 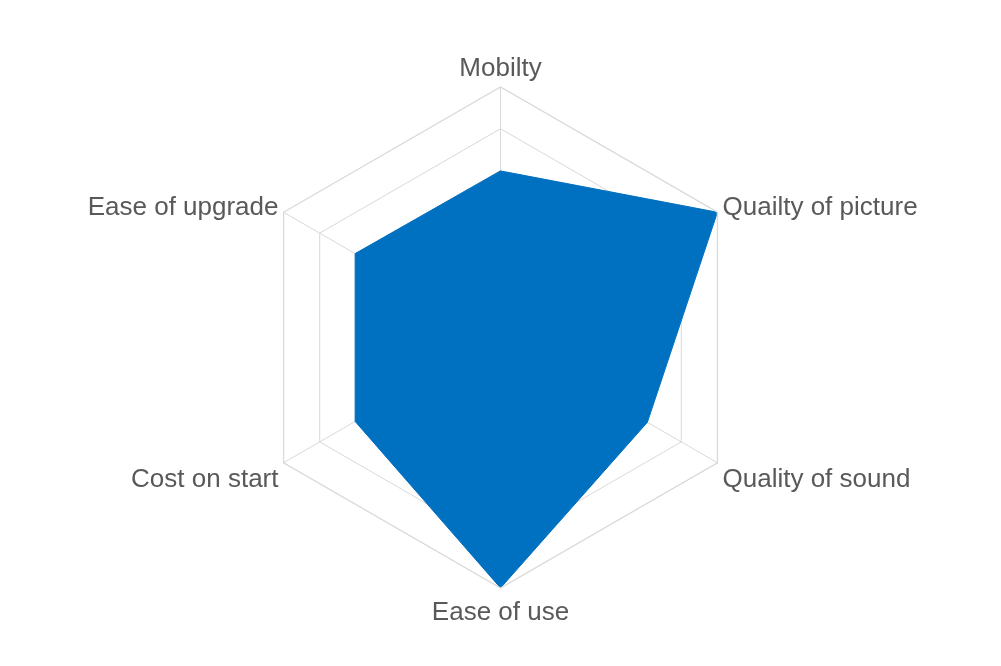 What do you see at coordinates (183, 205) in the screenshot?
I see `spoke-label: Ease of upgrade` at bounding box center [183, 205].